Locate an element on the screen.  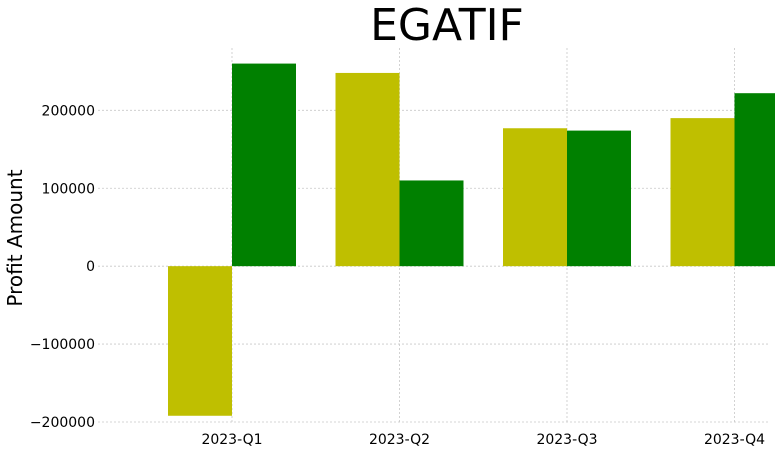
y-tick-label: −100000 is located at coordinates (62, 345).